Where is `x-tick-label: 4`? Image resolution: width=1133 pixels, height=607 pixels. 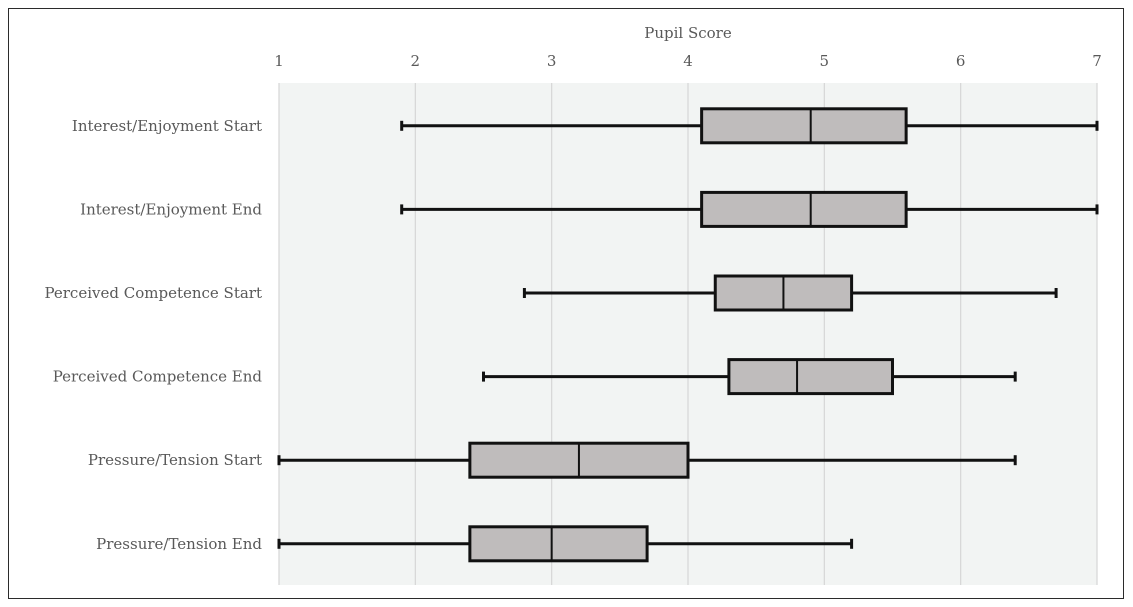 x-tick-label: 4 is located at coordinates (688, 61).